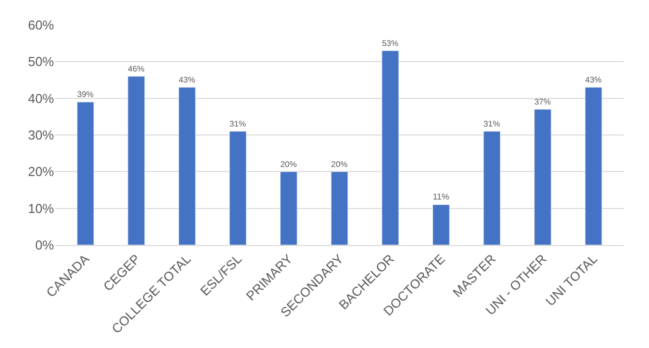 This screenshot has height=348, width=649. I want to click on y-tick-label: 50%, so click(41, 62).